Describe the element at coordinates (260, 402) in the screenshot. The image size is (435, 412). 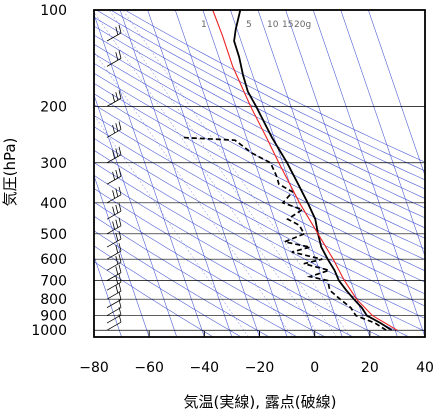
I see `x-axis-title: 気温(実線), 露点(破線)` at that location.